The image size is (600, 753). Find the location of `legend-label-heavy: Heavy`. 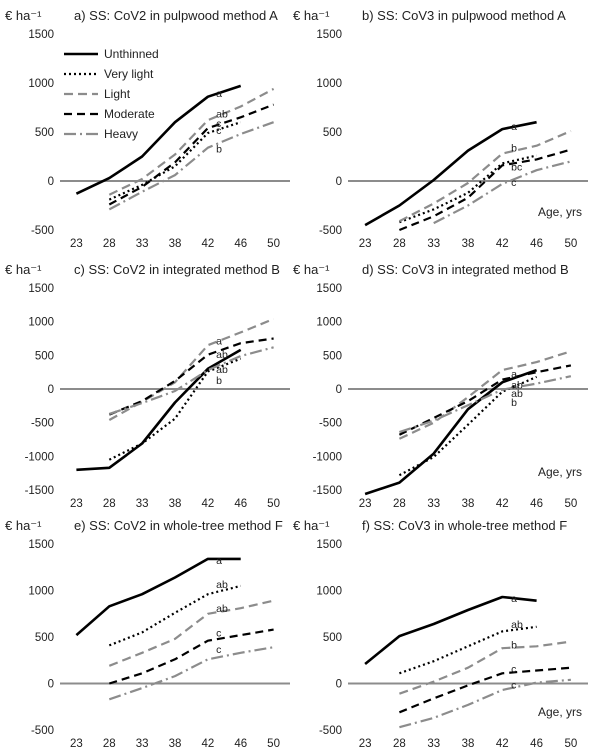

legend-label-heavy: Heavy is located at coordinates (121, 134).